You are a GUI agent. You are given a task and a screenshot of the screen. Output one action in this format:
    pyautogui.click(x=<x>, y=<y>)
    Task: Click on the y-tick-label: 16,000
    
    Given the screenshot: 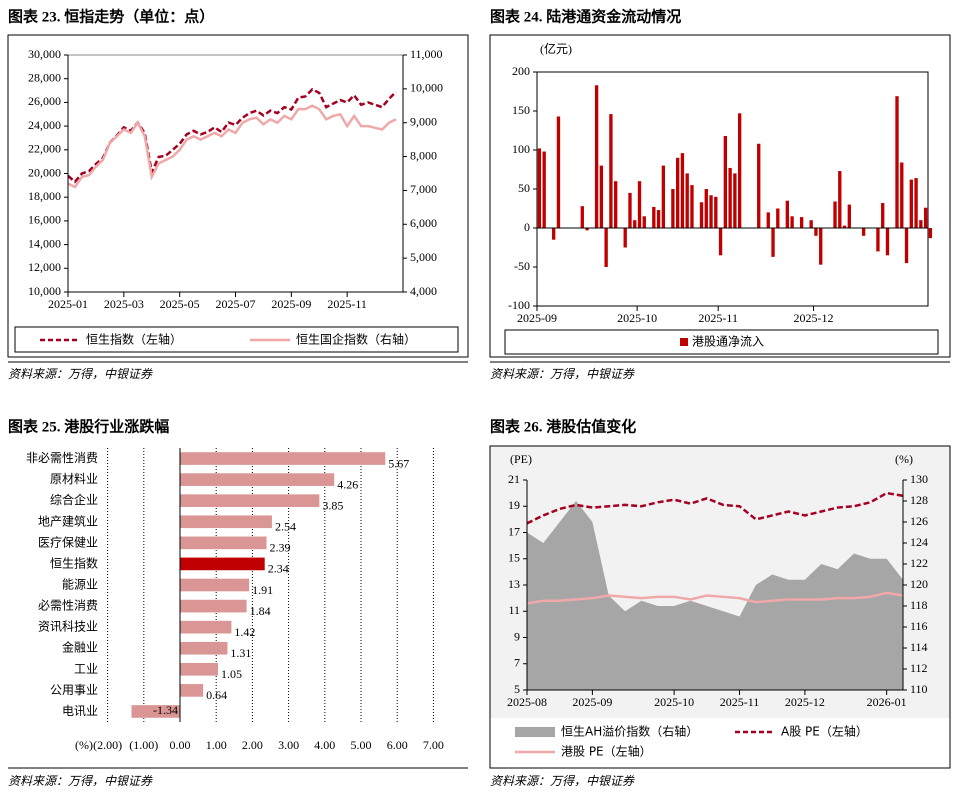 What is the action you would take?
    pyautogui.click(x=44, y=220)
    